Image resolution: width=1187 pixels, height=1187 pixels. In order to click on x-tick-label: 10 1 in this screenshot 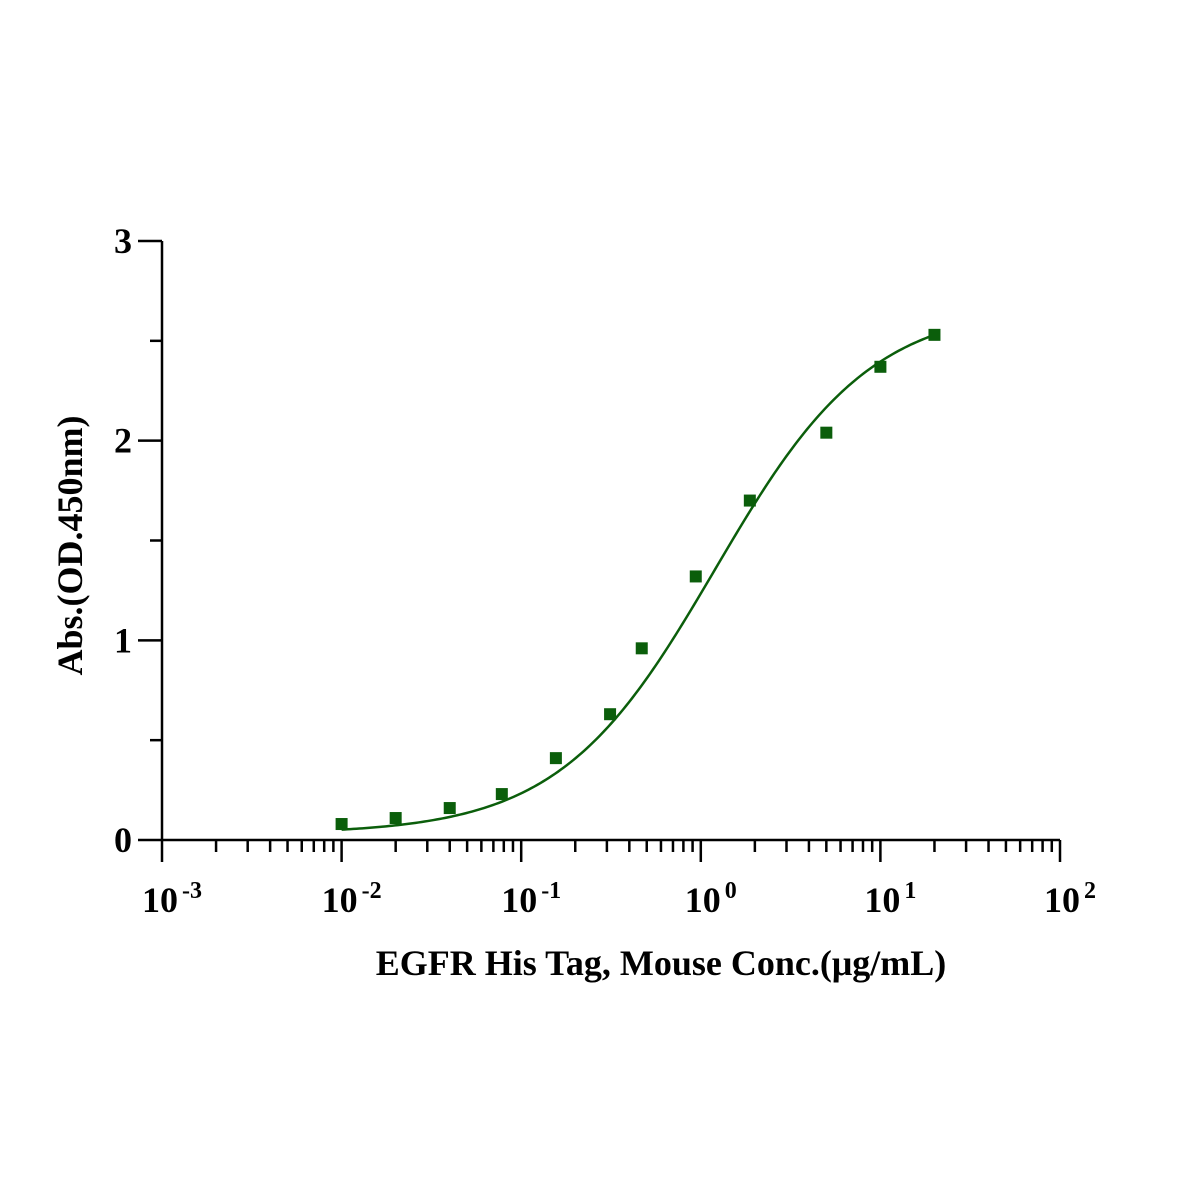, I will do `click(890, 899)`.